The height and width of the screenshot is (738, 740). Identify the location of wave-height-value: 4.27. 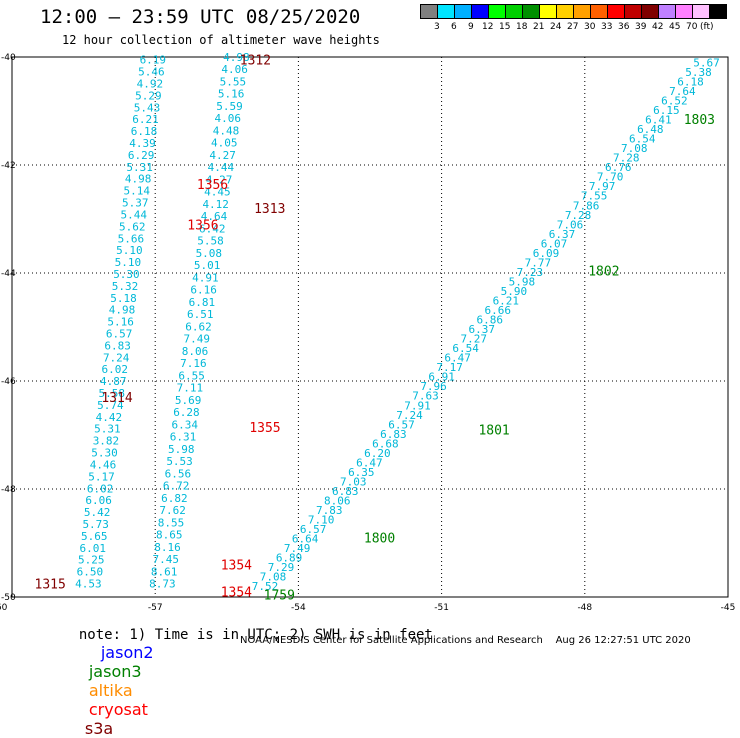
(219, 179).